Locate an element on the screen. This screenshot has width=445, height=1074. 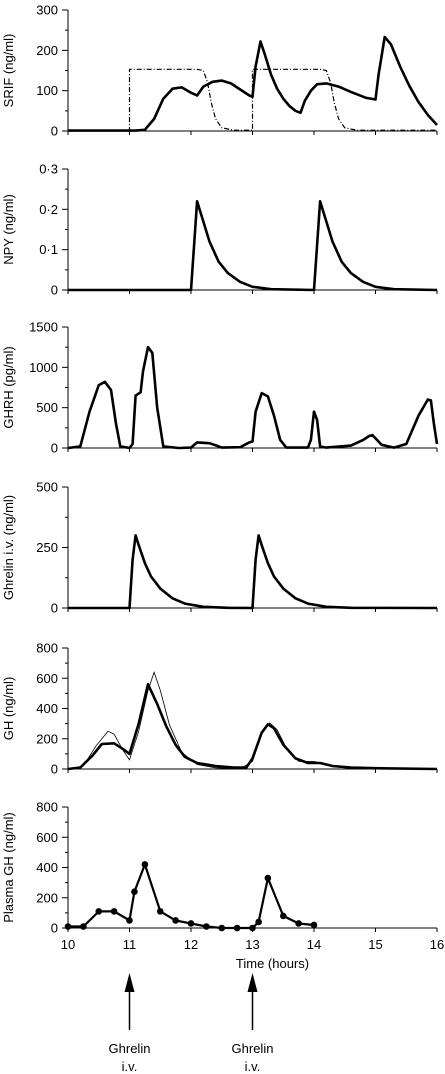
chart-panel-1: 0 100 200 300 SRIF (ng/ml) is located at coordinates (219, 71).